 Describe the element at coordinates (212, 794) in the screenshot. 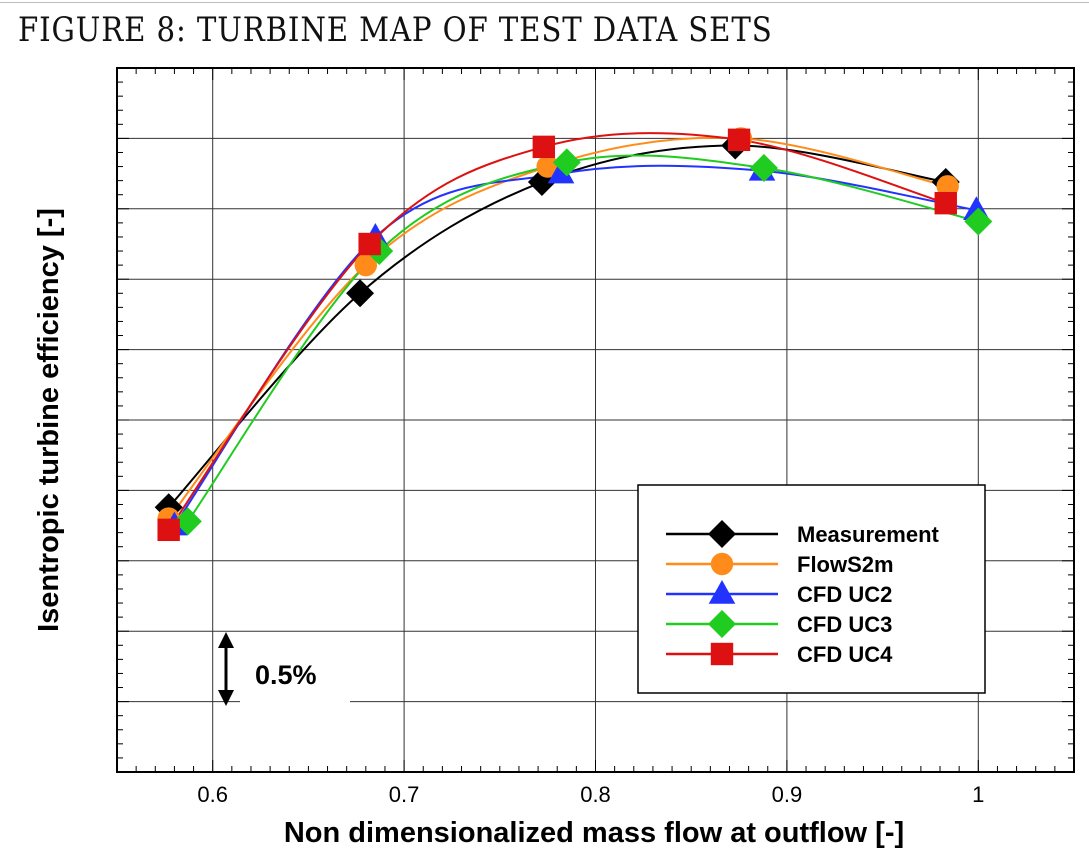

I see `x-tick-label: 0.6` at that location.